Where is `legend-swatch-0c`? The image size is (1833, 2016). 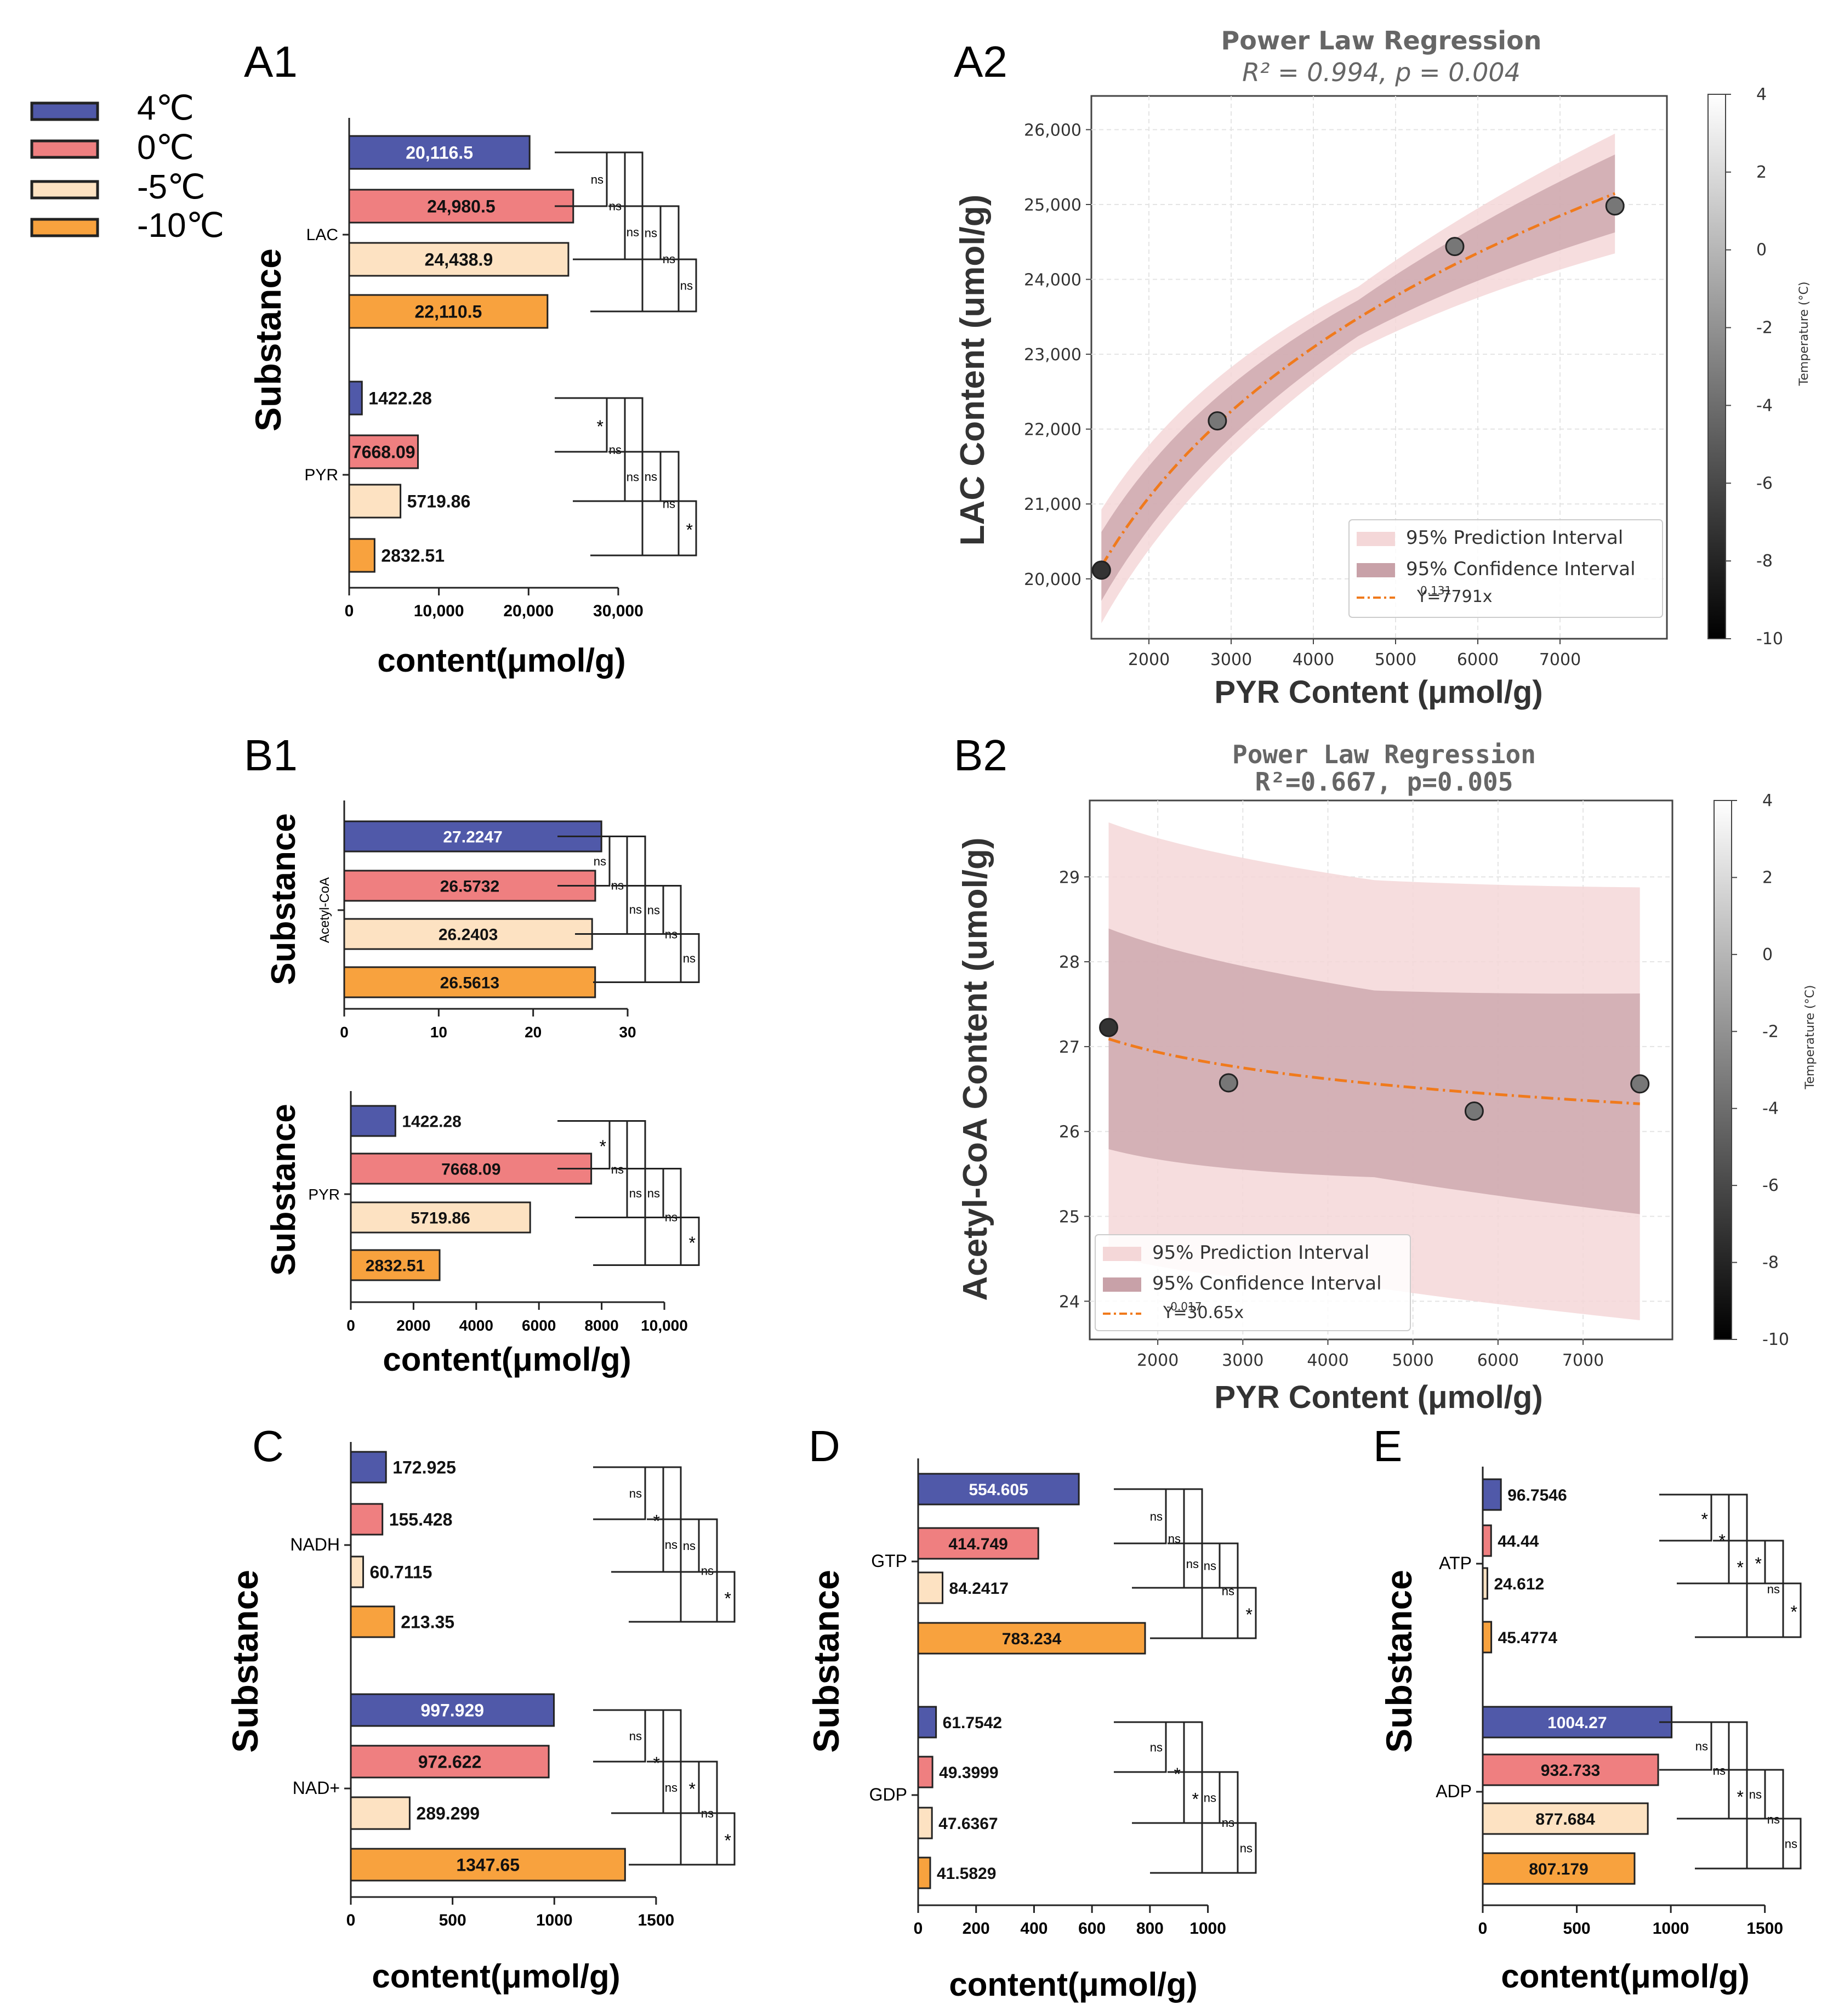
legend-swatch-0c is located at coordinates (64, 149).